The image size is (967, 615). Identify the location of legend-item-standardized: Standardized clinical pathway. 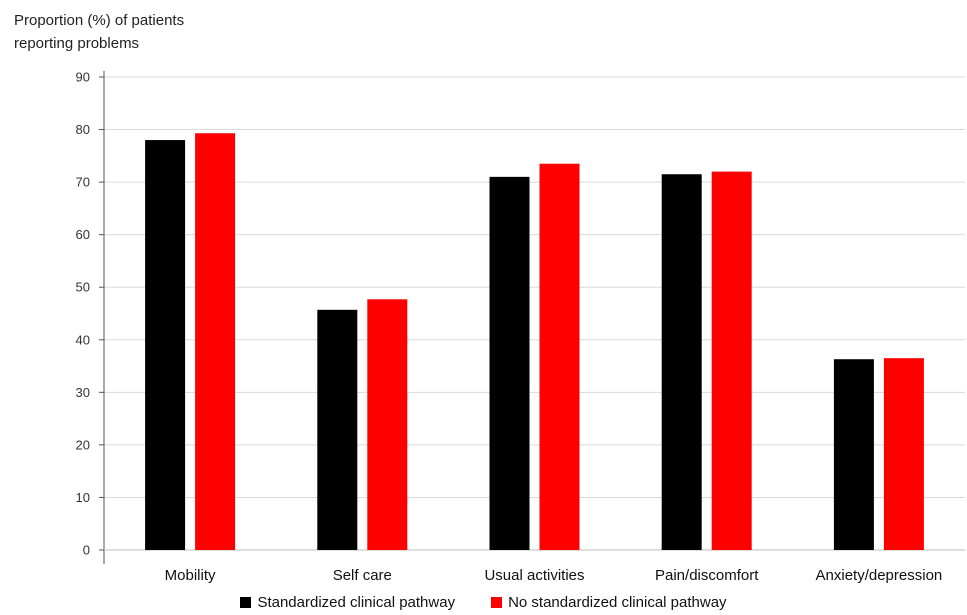
(347, 602).